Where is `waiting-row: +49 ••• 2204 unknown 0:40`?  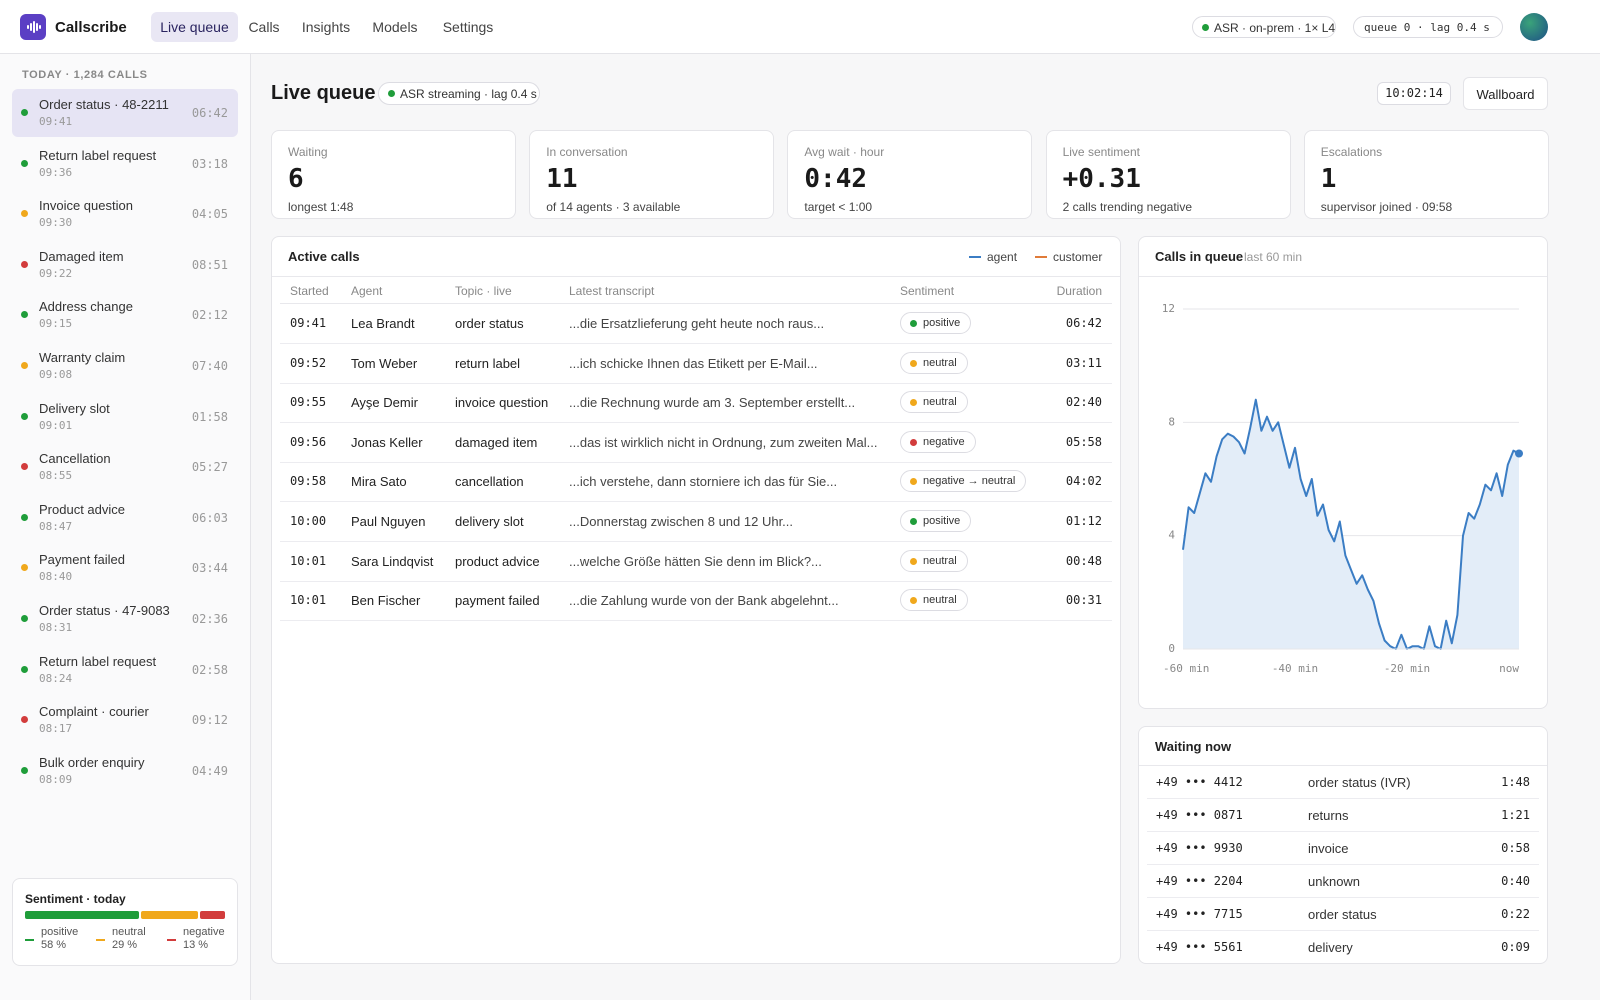 waiting-row: +49 ••• 2204 unknown 0:40 is located at coordinates (1343, 881).